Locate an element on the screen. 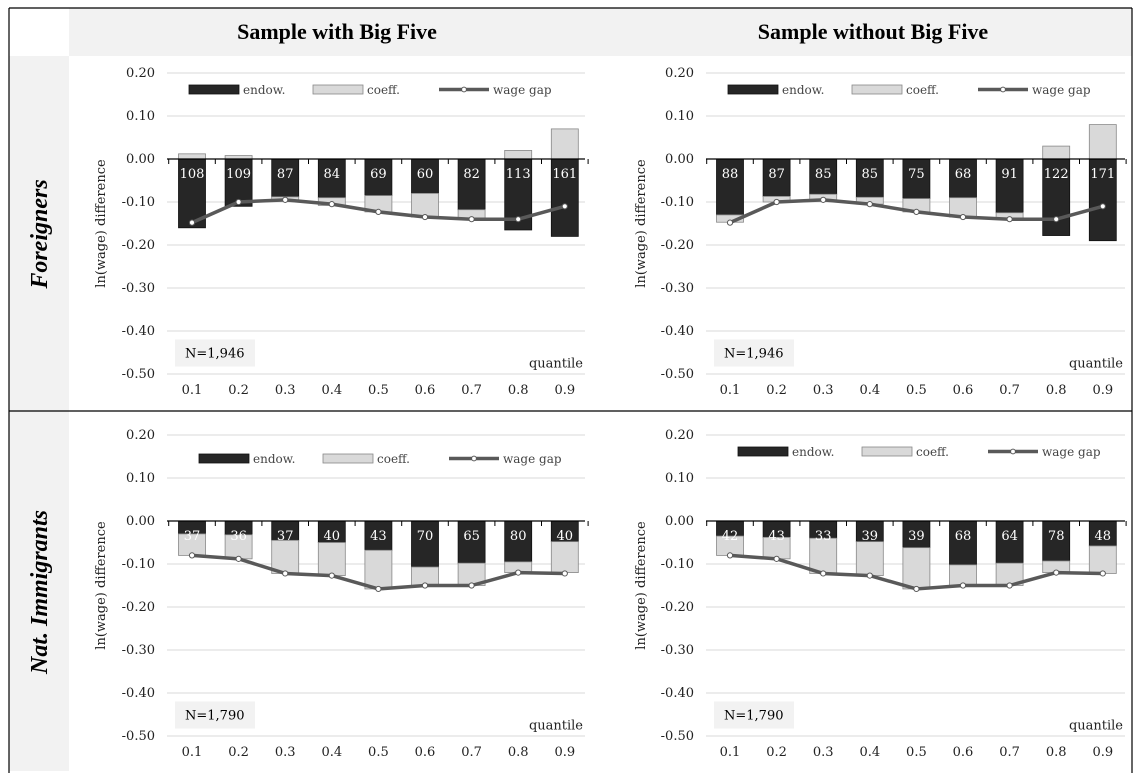  x-axis-label: quantile is located at coordinates (1096, 363).